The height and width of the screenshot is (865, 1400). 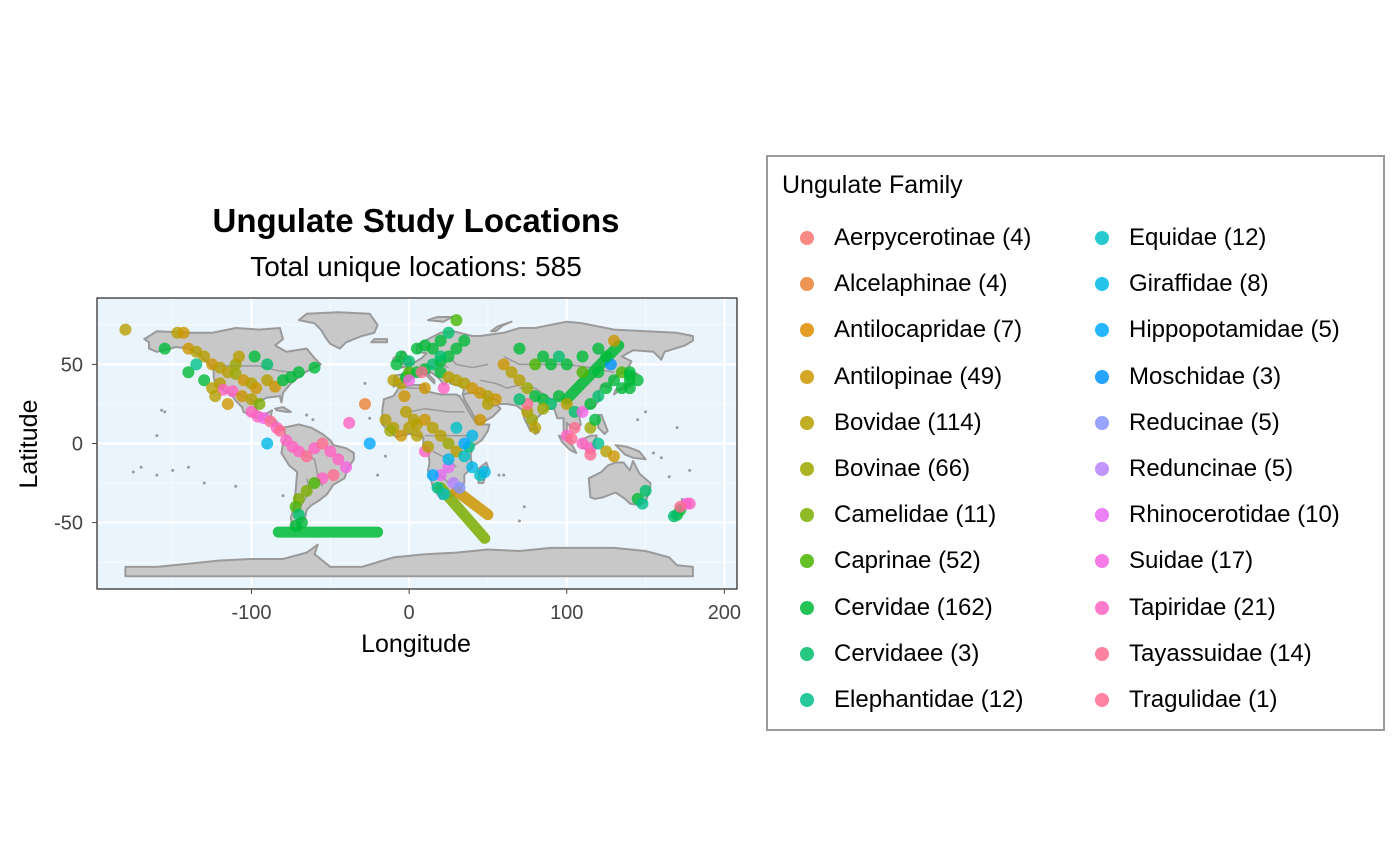 I want to click on legend-label: Bovinae (66), so click(x=902, y=468).